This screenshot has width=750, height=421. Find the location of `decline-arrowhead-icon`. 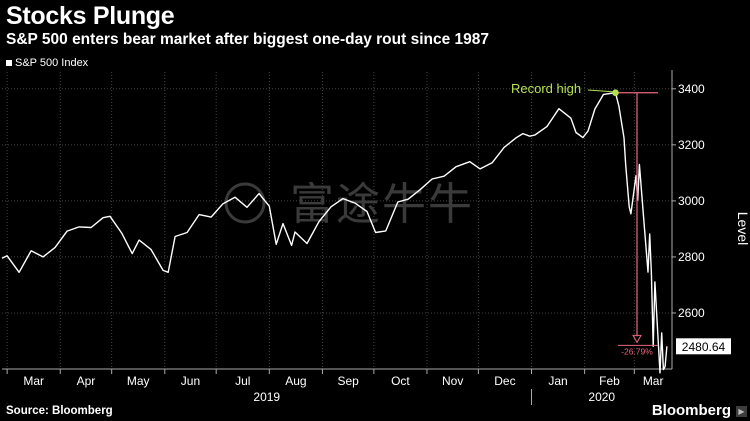

decline-arrowhead-icon is located at coordinates (637, 339).